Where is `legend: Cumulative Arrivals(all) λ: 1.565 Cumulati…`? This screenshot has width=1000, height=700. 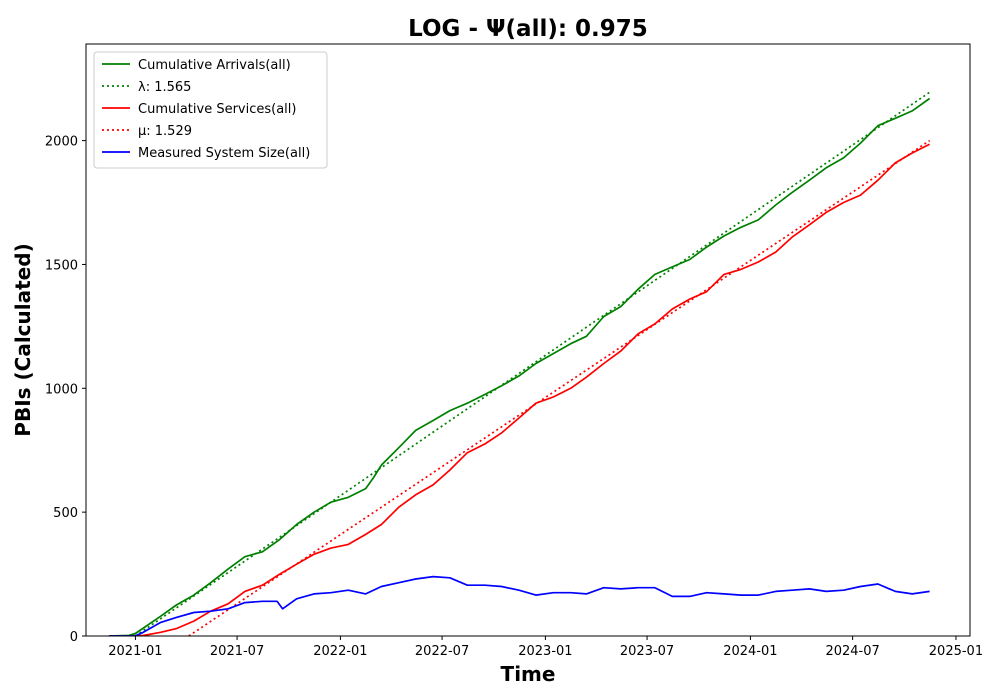
legend: Cumulative Arrivals(all) λ: 1.565 Cumulati… is located at coordinates (210, 110).